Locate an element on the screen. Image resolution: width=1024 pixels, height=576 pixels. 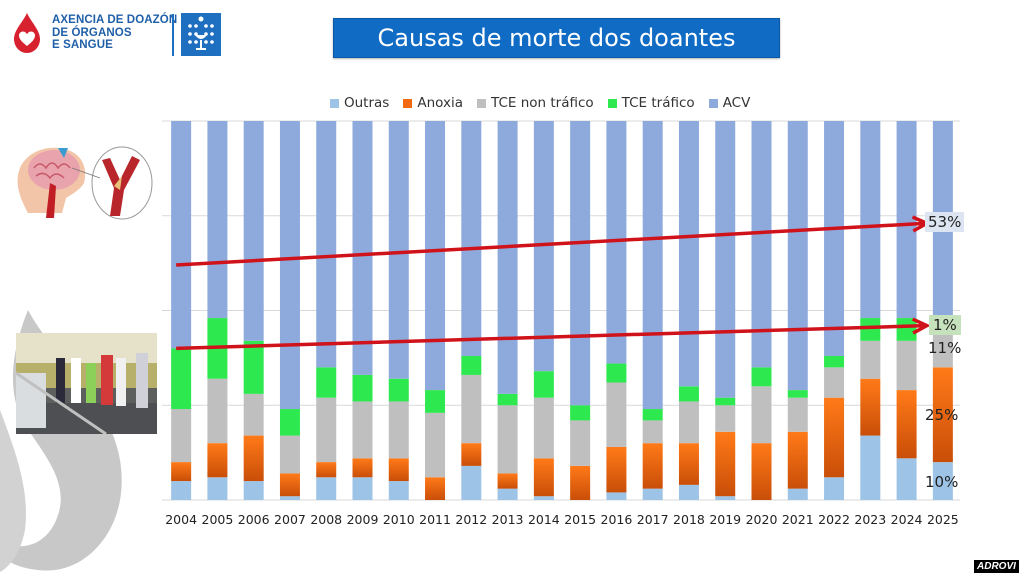
bar-segment-anoxia-2020 is located at coordinates (761, 471).